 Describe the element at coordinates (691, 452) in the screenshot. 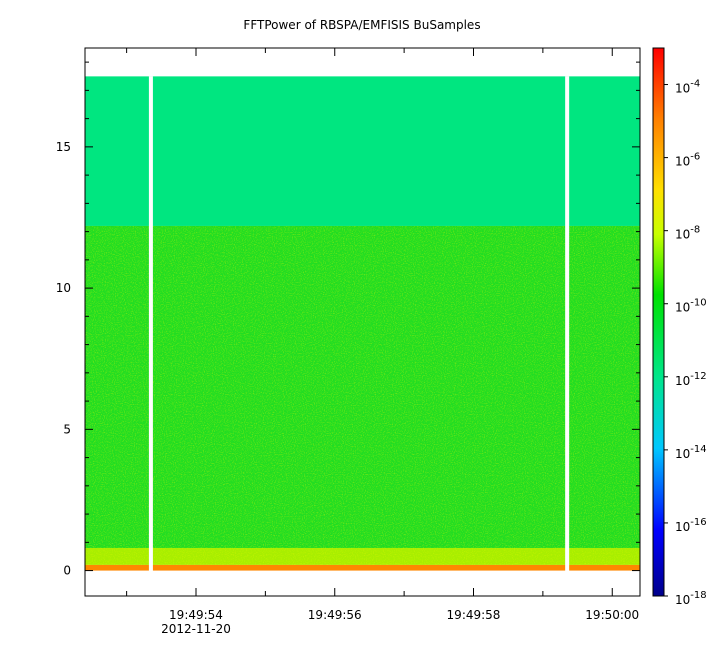

I see `colorbar-tick-label: 10⁻¹⁴` at that location.